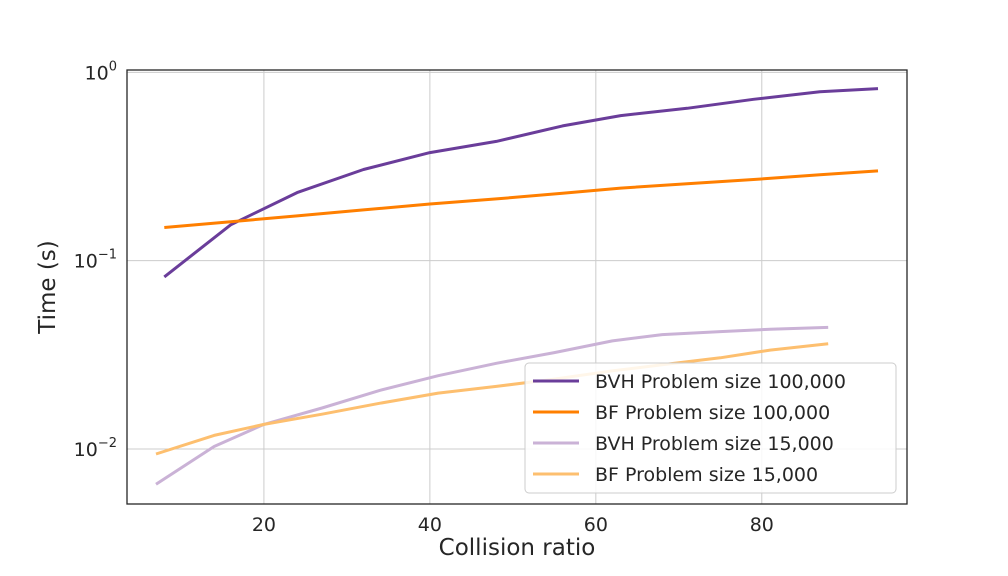  I want to click on legend-label: BF Problem size 15,000, so click(706, 475).